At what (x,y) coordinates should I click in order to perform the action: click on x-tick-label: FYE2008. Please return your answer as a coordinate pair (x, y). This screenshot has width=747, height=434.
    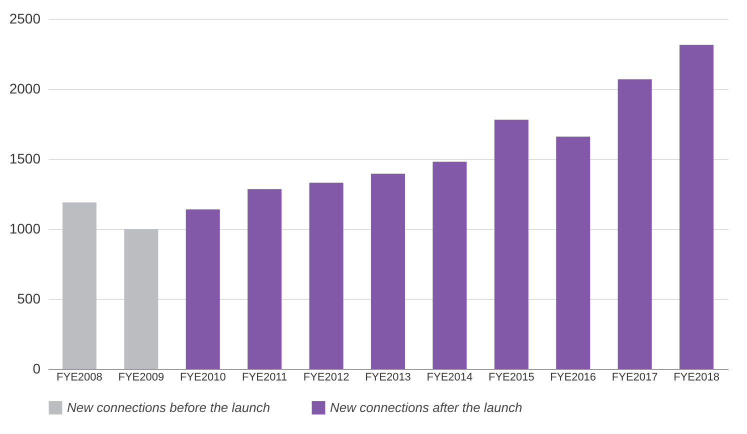
    Looking at the image, I should click on (79, 378).